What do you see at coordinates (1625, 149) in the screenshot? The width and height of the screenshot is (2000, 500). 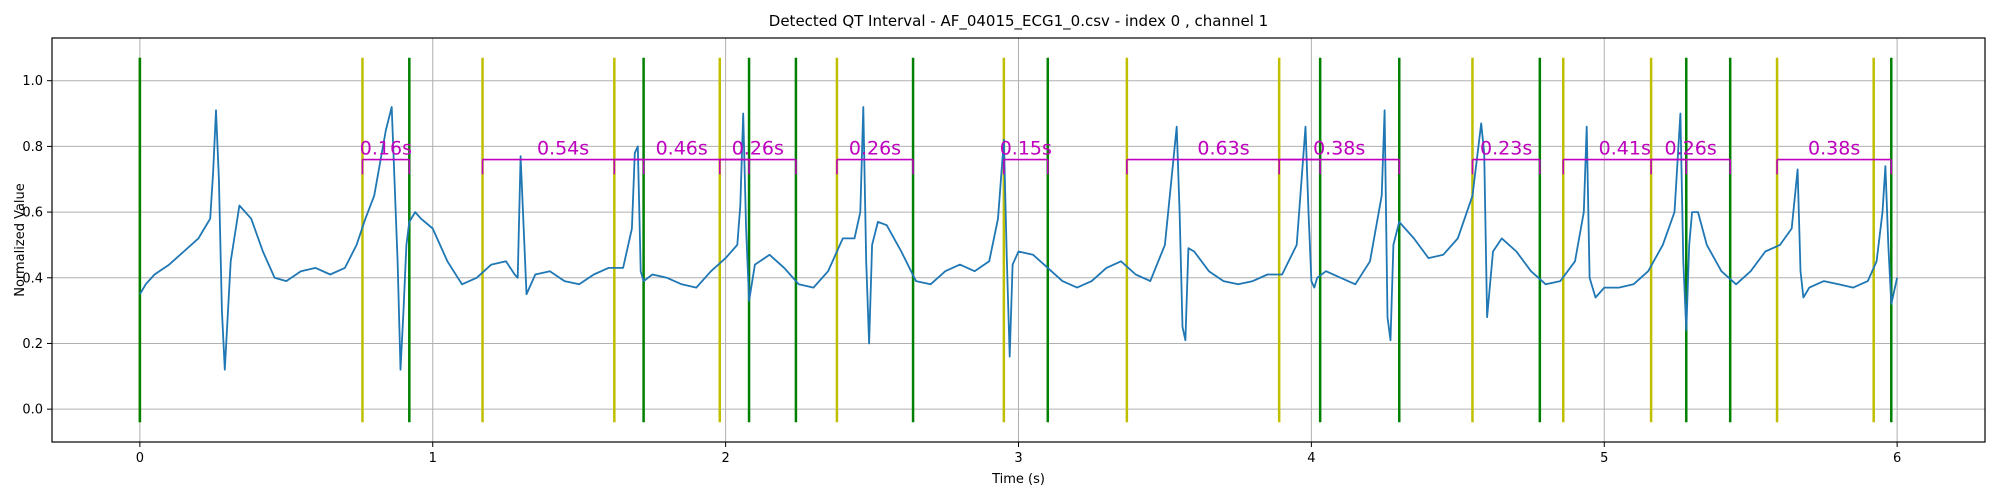 I see `qt-interval-label: 0.41s` at bounding box center [1625, 149].